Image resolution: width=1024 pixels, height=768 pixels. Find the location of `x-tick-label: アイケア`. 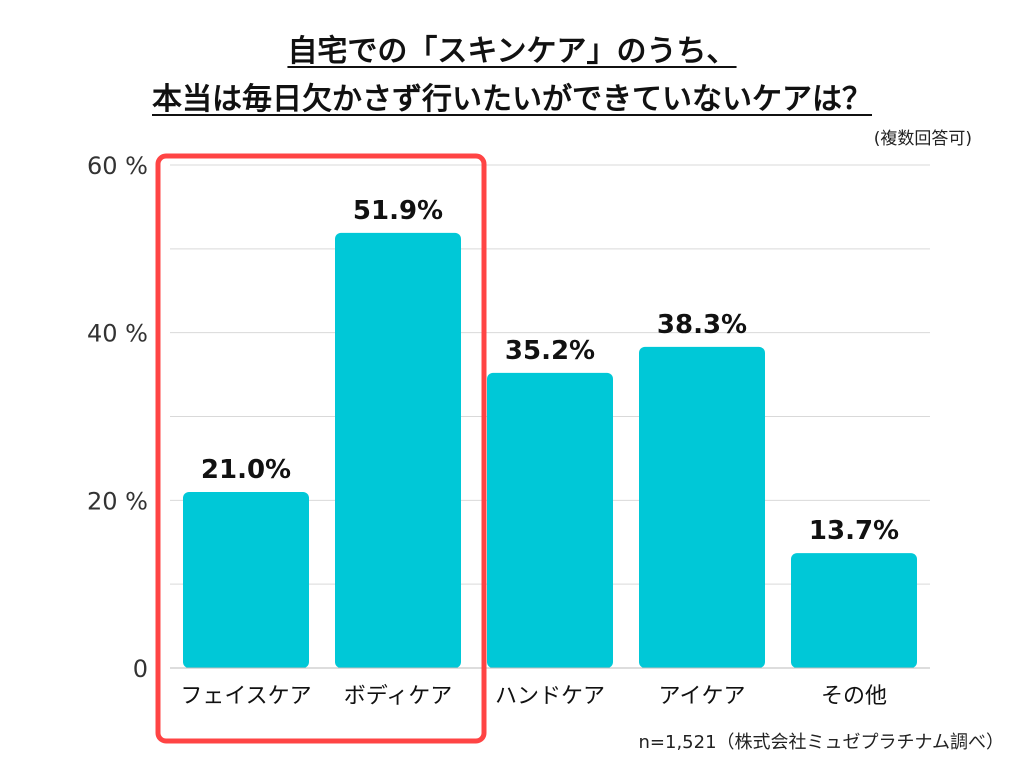

x-tick-label: アイケア is located at coordinates (702, 696).